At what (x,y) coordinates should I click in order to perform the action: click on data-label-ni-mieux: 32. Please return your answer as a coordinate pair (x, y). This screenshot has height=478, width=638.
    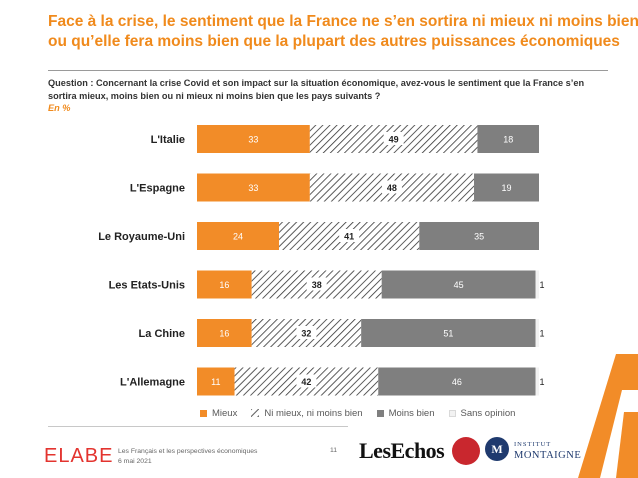
    Looking at the image, I should click on (306, 334).